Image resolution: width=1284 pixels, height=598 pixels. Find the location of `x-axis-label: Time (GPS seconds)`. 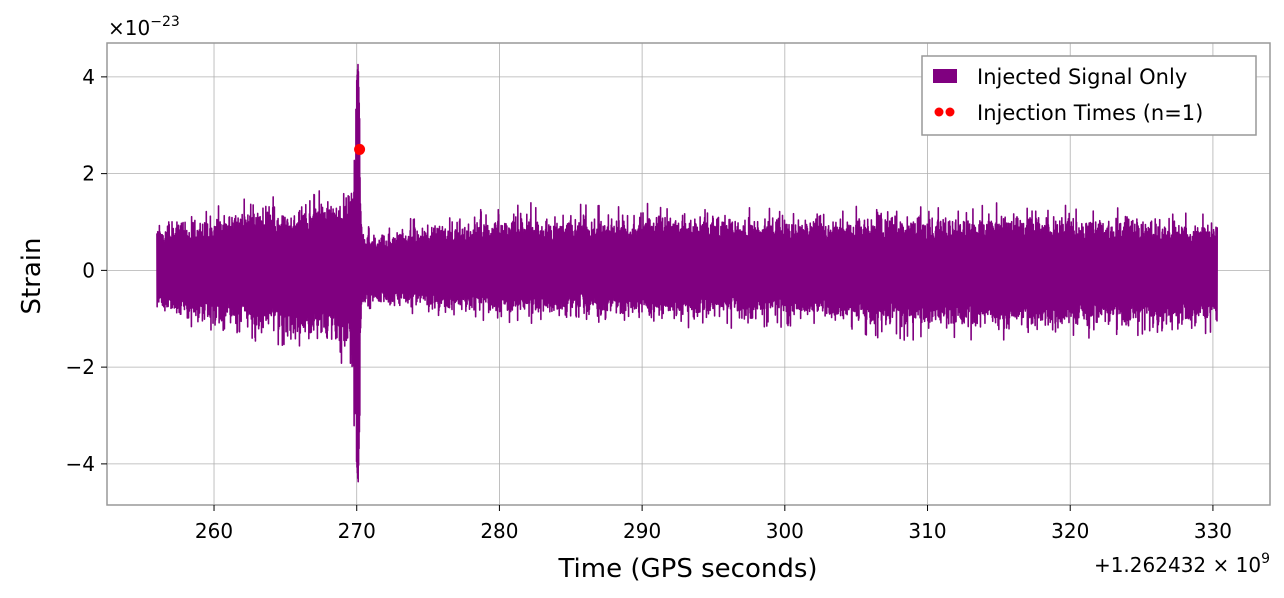

x-axis-label: Time (GPS seconds) is located at coordinates (687, 569).